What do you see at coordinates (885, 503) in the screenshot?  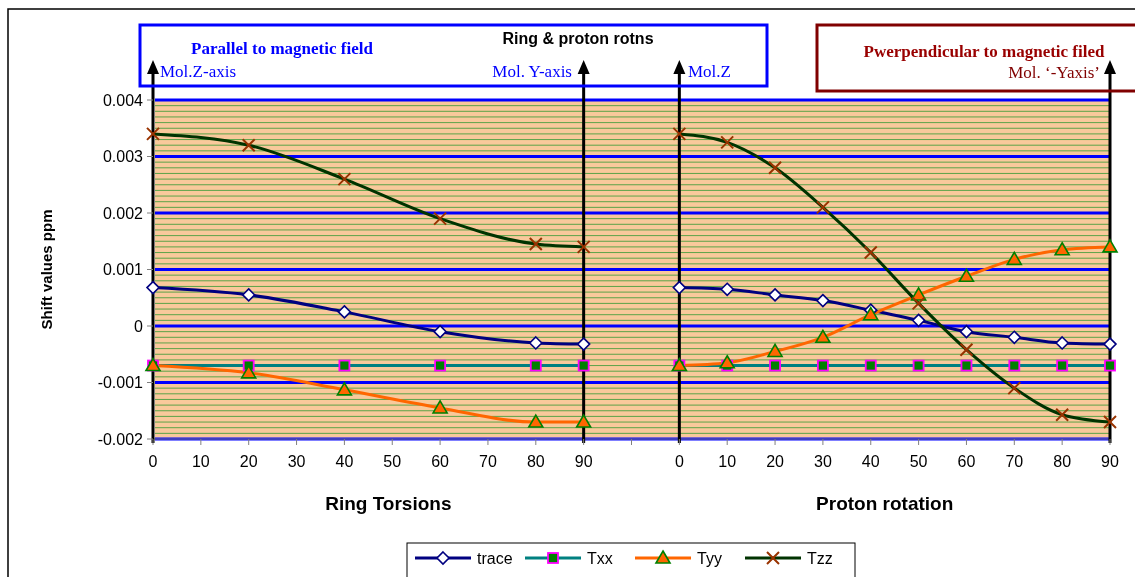 I see `text: Proton rotation` at bounding box center [885, 503].